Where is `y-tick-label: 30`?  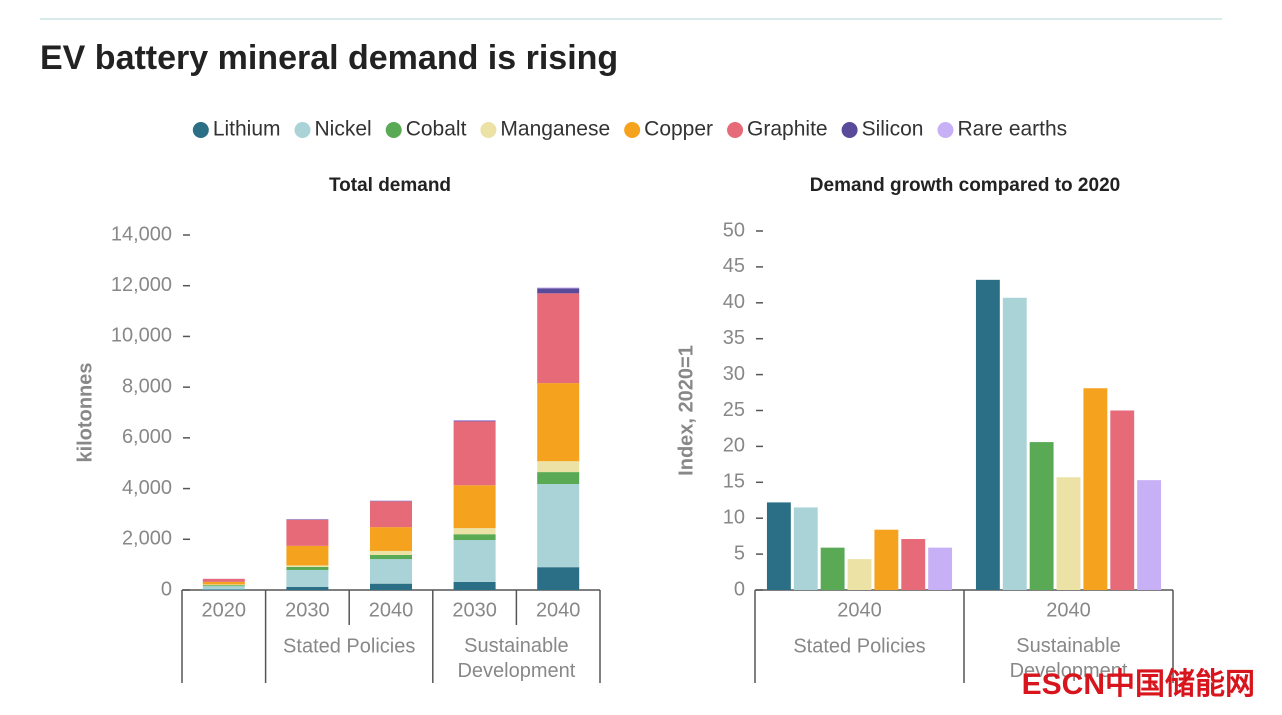
y-tick-label: 30 is located at coordinates (734, 374).